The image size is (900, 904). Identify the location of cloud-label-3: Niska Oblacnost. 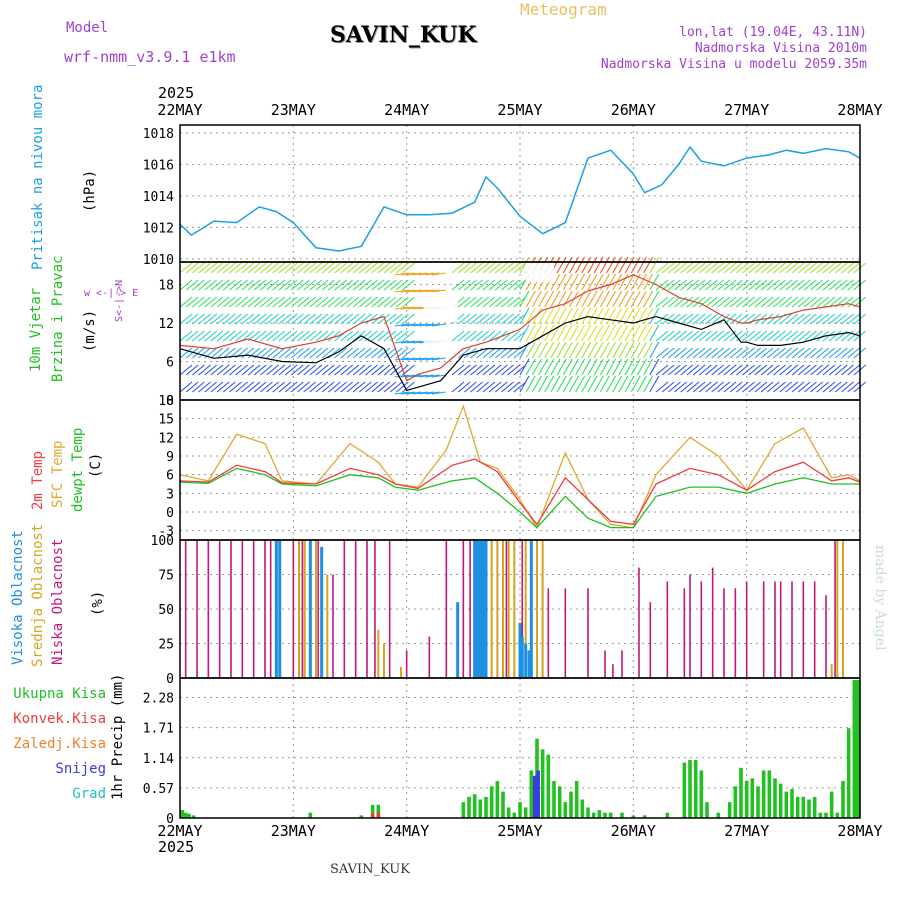
(58, 601).